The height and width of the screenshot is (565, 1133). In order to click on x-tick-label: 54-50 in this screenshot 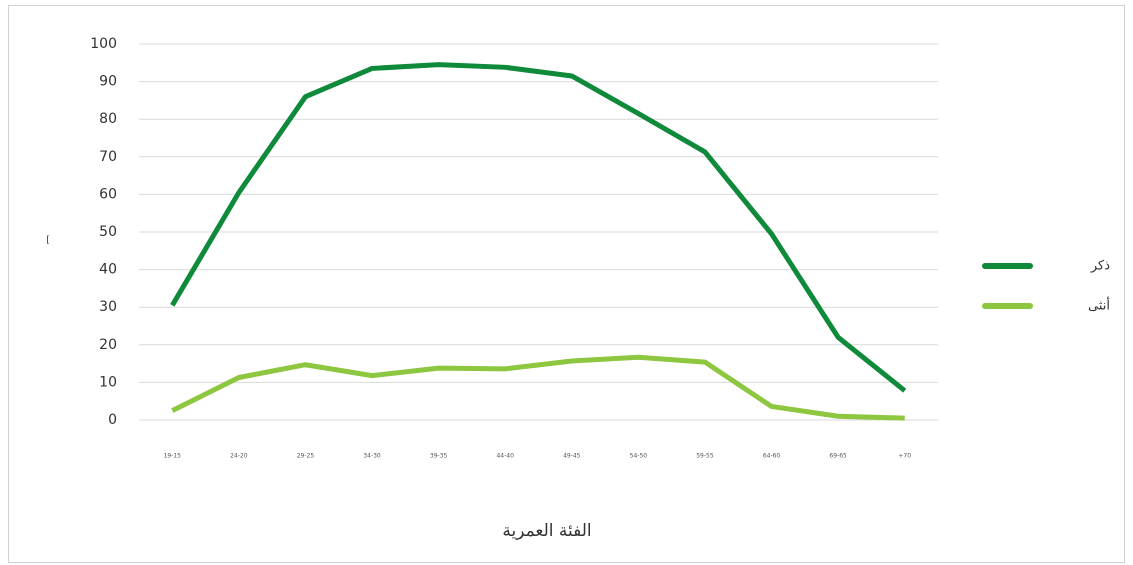, I will do `click(639, 456)`.